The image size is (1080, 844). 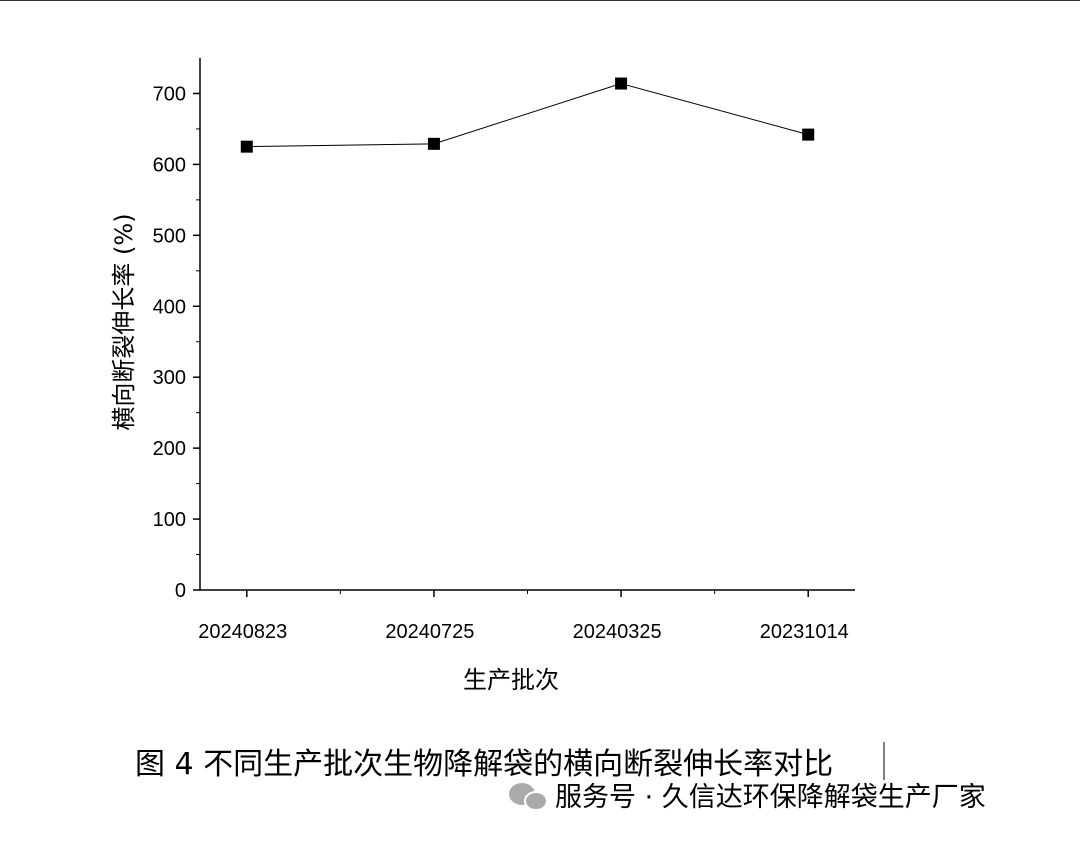 What do you see at coordinates (528, 797) in the screenshot?
I see `watermark-icon` at bounding box center [528, 797].